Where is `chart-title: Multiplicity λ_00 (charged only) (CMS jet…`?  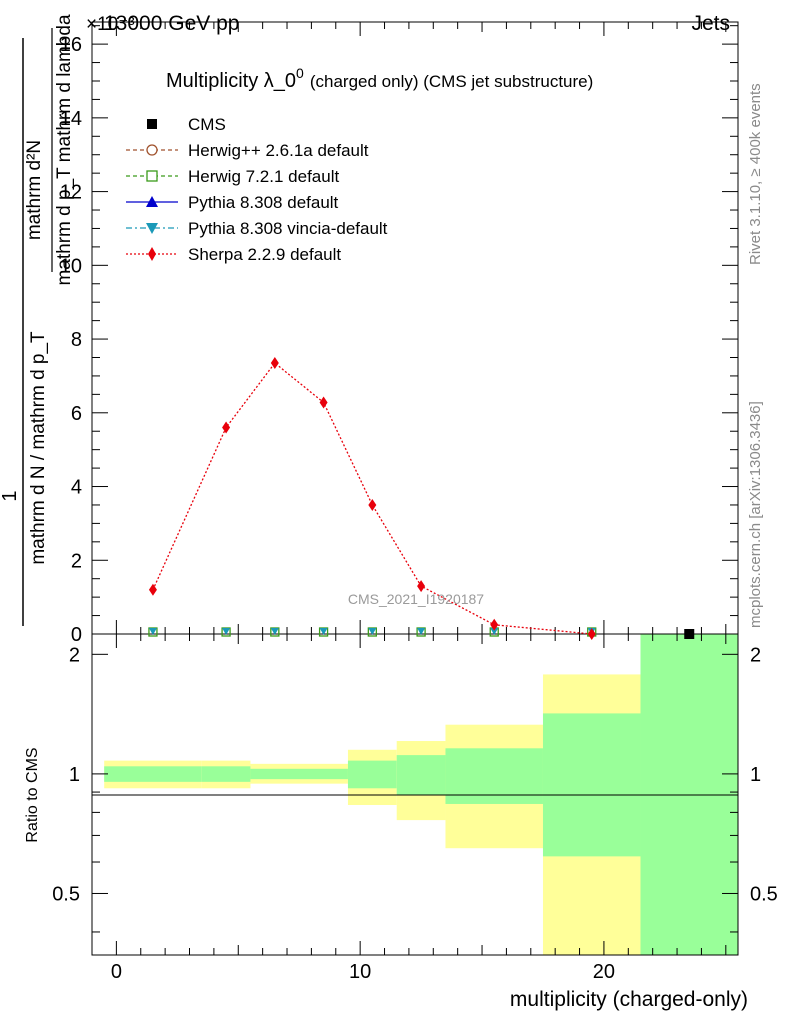
chart-title: Multiplicity λ_00 (charged only) (CMS jet… is located at coordinates (379, 78).